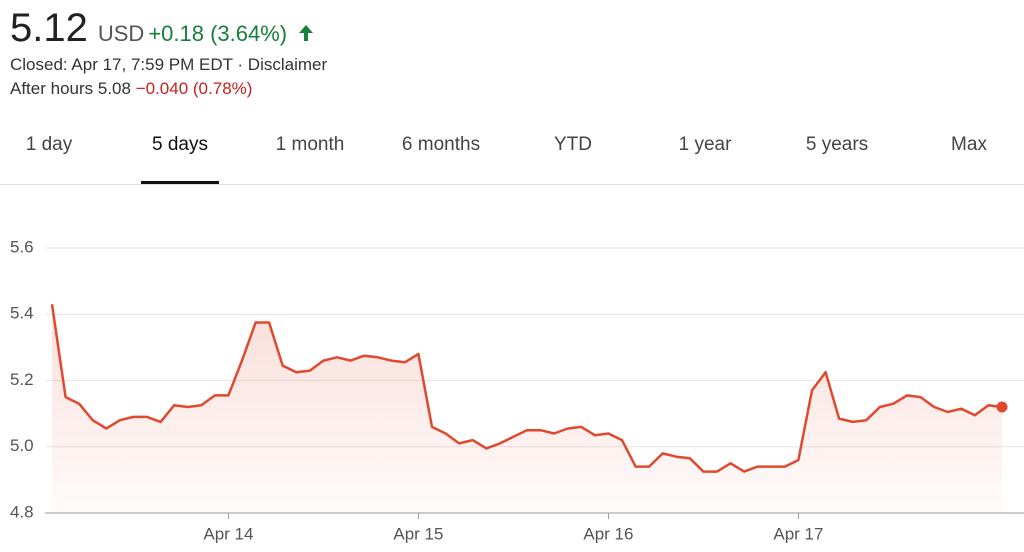 The width and height of the screenshot is (1024, 552). What do you see at coordinates (70, 88) in the screenshot?
I see `after-hours: After hours 5.08` at bounding box center [70, 88].